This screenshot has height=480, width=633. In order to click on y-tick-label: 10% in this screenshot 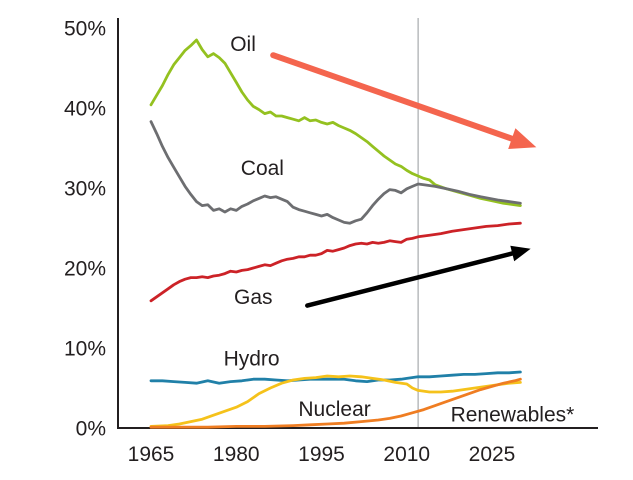, I will do `click(85, 349)`.